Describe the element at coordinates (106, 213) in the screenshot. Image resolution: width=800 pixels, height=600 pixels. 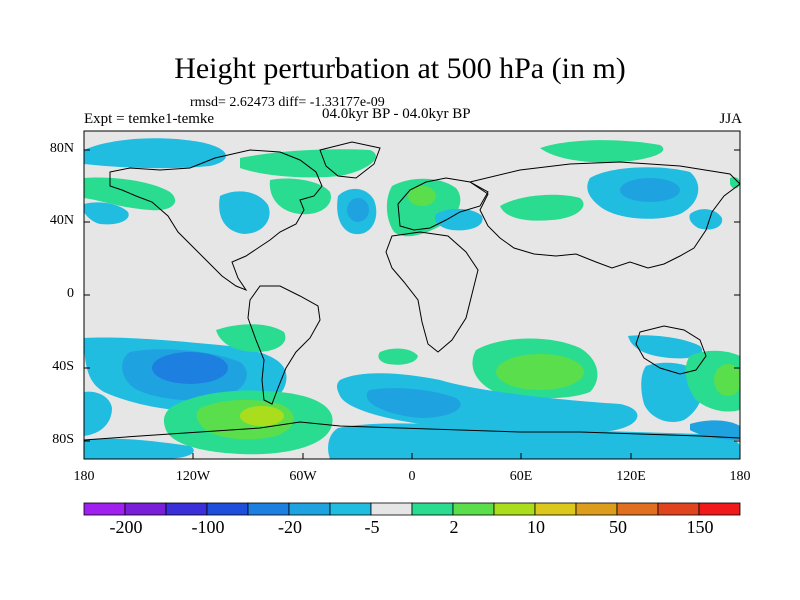
I see `contour-blue-nam` at that location.